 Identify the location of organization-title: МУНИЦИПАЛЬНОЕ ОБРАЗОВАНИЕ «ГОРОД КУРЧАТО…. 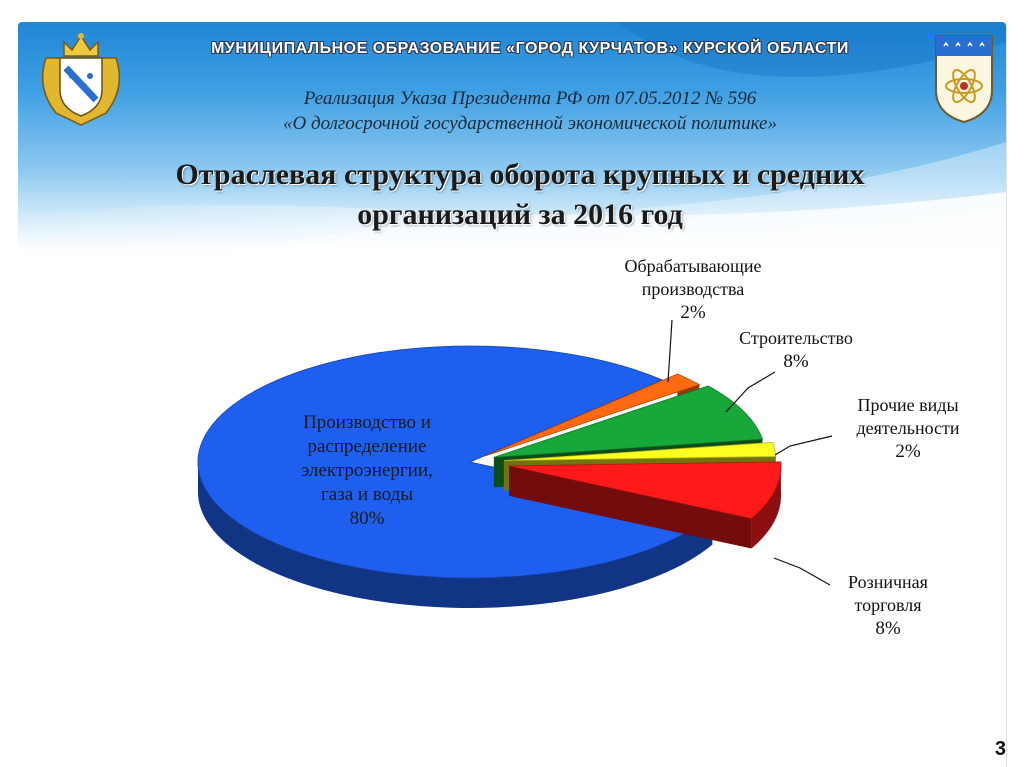
(530, 48).